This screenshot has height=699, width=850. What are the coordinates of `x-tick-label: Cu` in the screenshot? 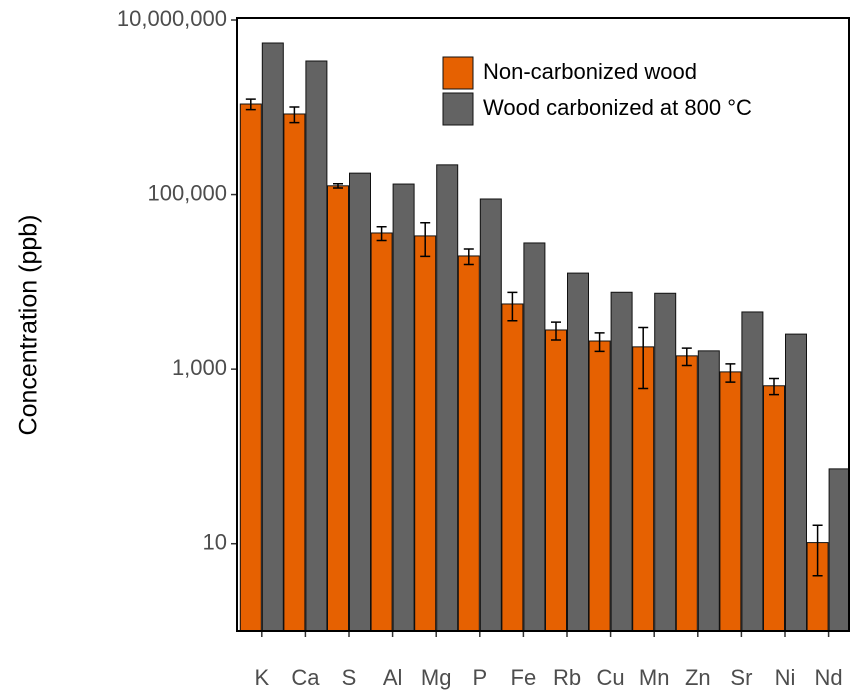 It's located at (611, 677).